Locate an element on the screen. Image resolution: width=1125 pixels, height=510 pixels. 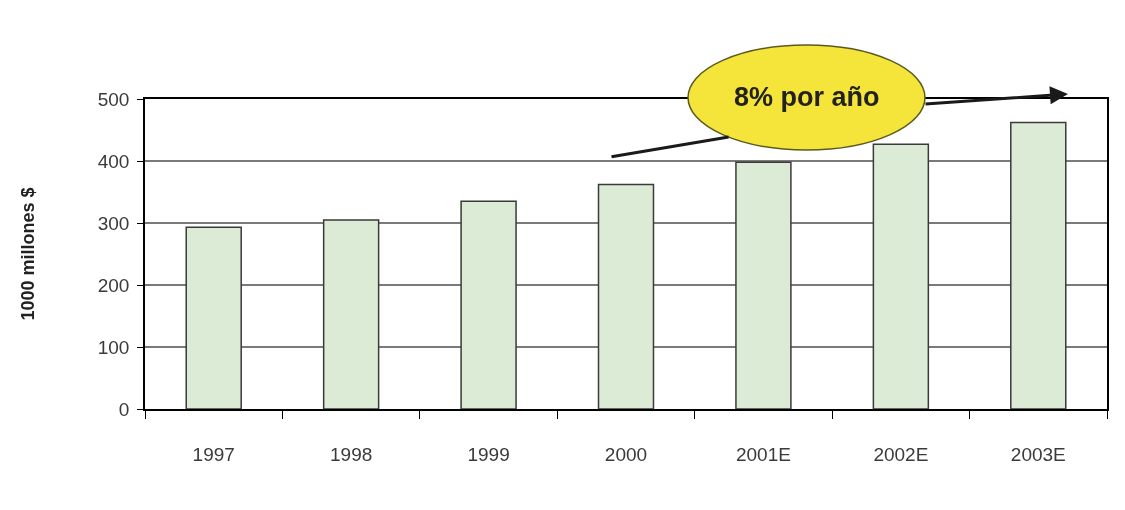
annotation: 8% por año is located at coordinates (807, 97).